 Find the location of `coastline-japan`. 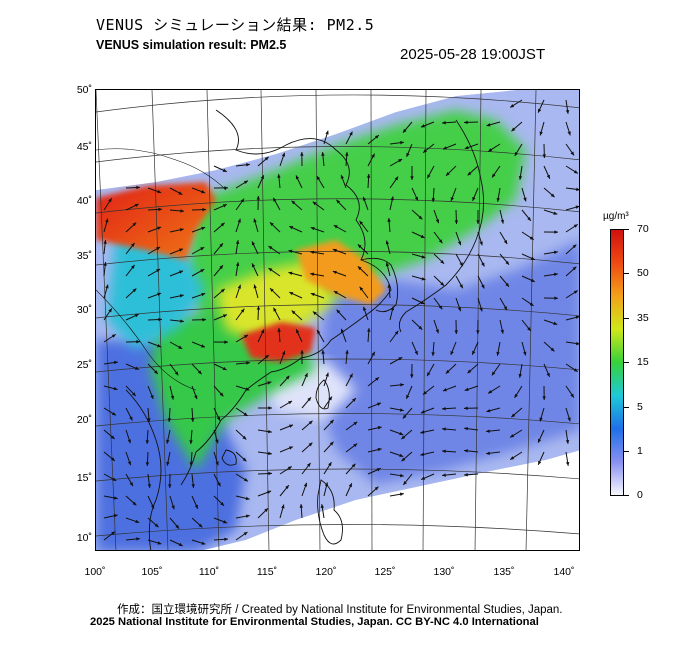

coastline-japan is located at coordinates (441, 226).